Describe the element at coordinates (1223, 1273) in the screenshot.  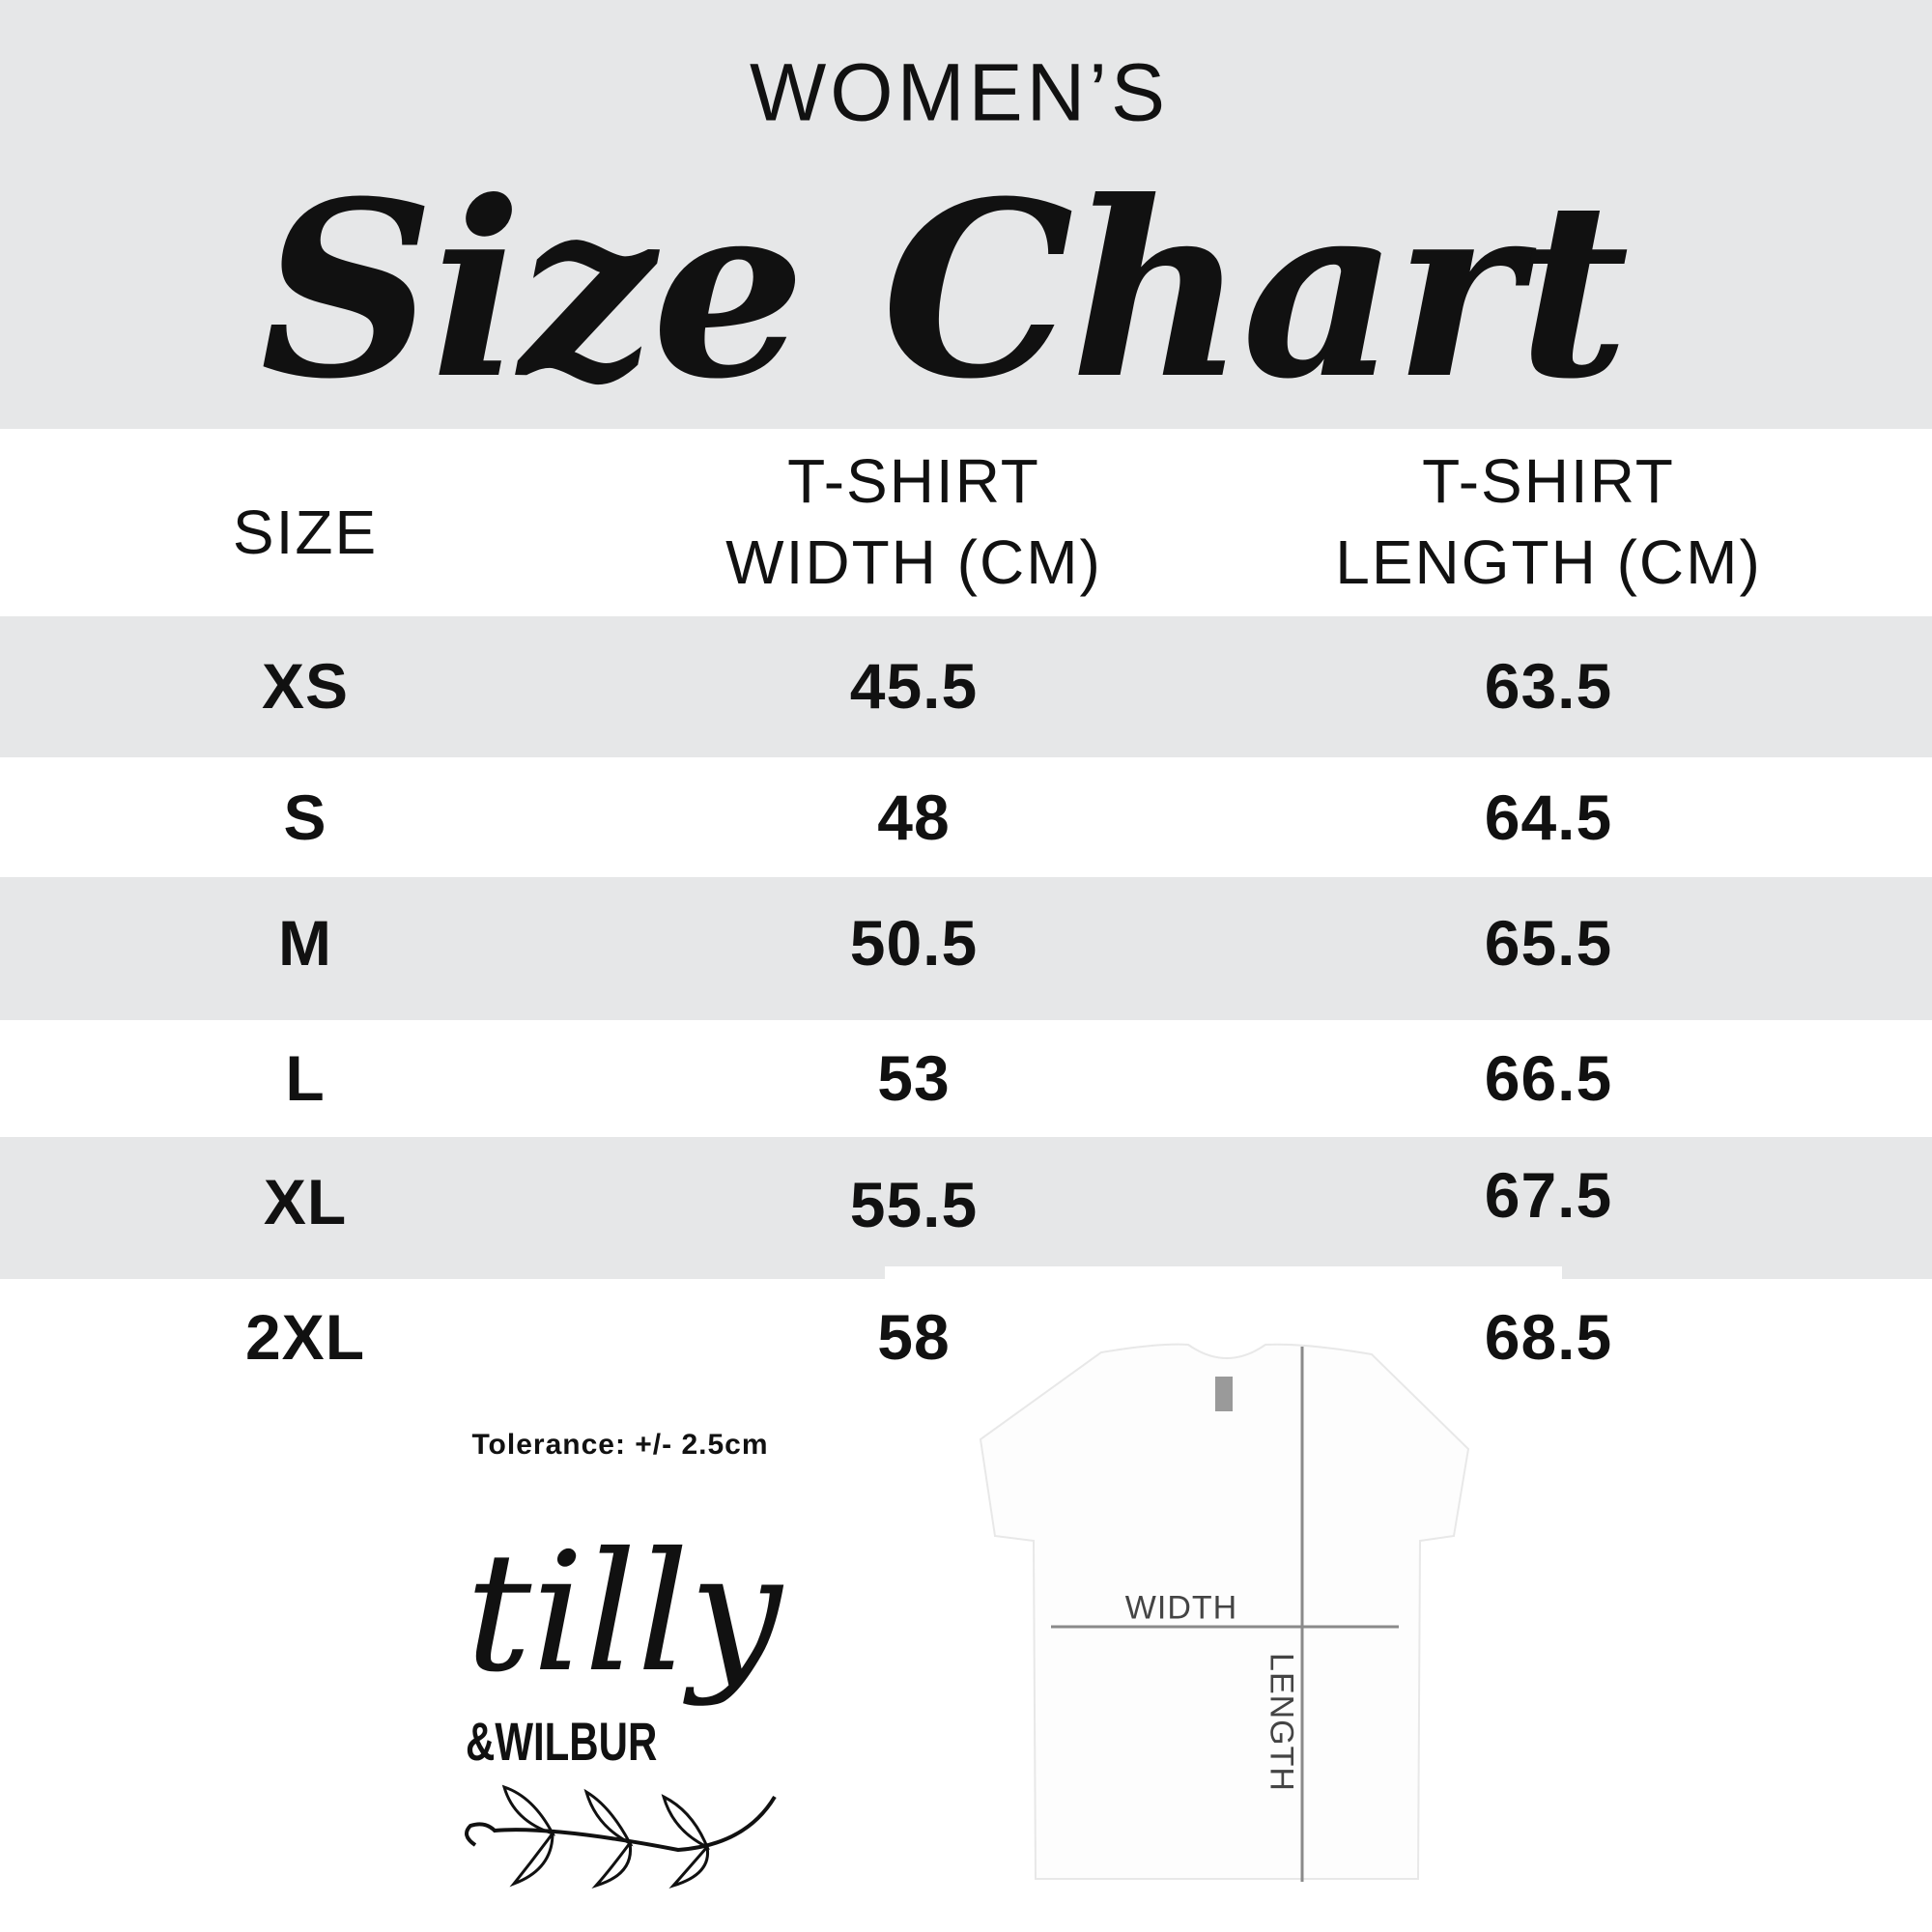
I see `band-notch` at that location.